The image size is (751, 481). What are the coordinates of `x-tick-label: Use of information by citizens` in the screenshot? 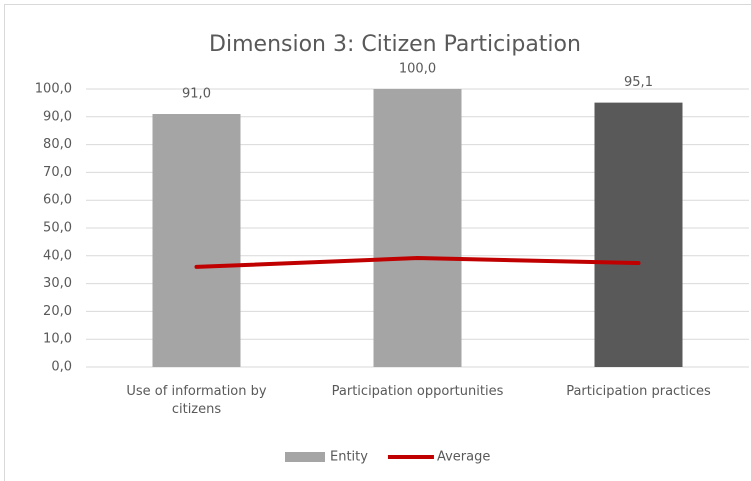 It's located at (196, 400).